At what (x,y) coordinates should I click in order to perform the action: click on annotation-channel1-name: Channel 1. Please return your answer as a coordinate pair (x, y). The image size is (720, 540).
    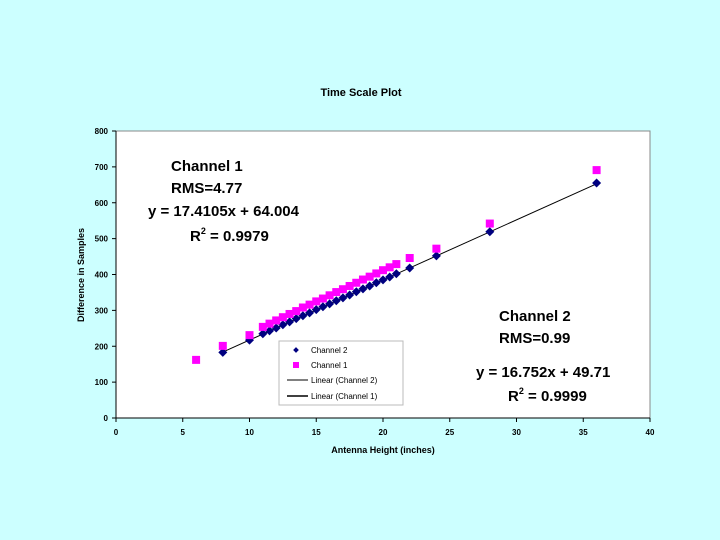
    Looking at the image, I should click on (207, 166).